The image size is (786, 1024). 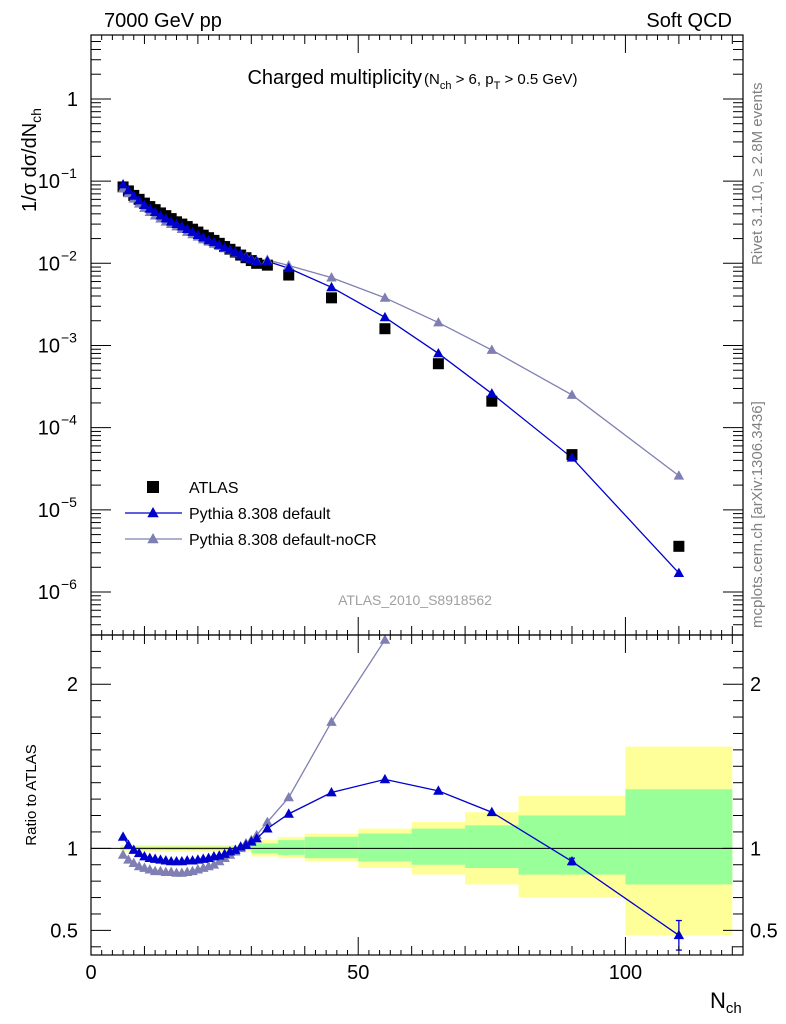 What do you see at coordinates (755, 685) in the screenshot?
I see `ratio-y-tick-label-right: 2` at bounding box center [755, 685].